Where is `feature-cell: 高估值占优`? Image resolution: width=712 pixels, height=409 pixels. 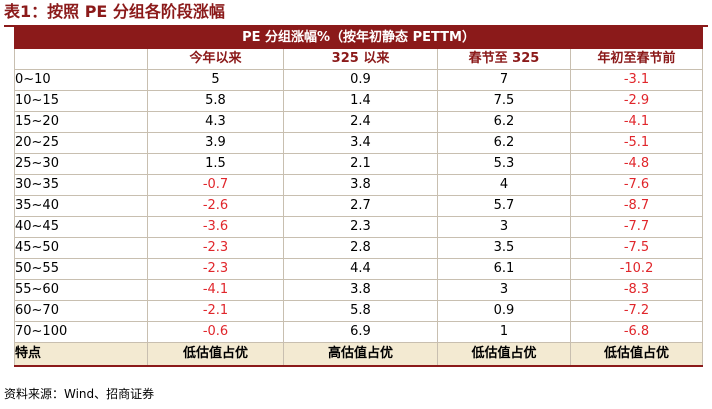 feature-cell: 高估值占优 is located at coordinates (360, 354).